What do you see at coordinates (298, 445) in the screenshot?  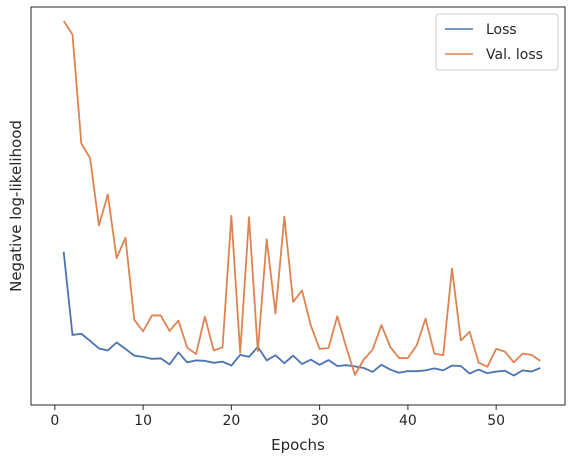 I see `x-axis-label: Epochs` at bounding box center [298, 445].